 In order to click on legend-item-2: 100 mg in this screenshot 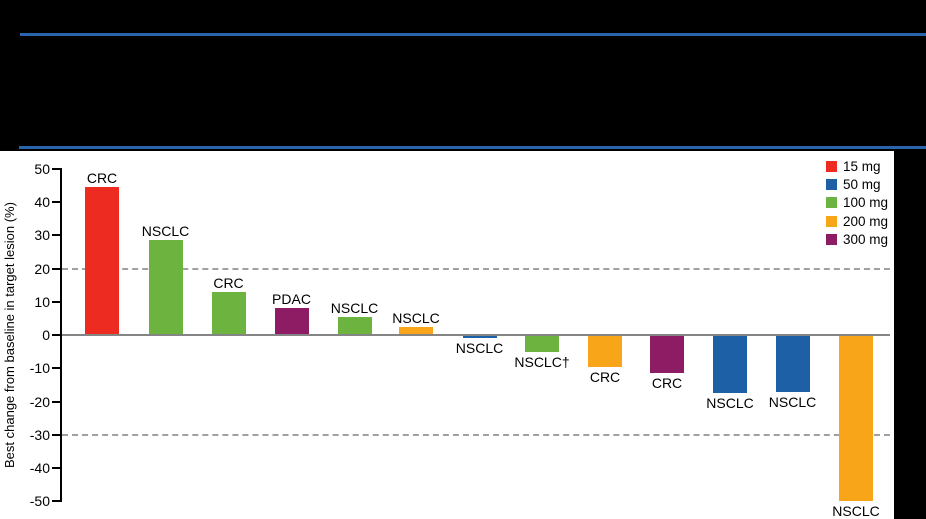, I will do `click(857, 203)`.